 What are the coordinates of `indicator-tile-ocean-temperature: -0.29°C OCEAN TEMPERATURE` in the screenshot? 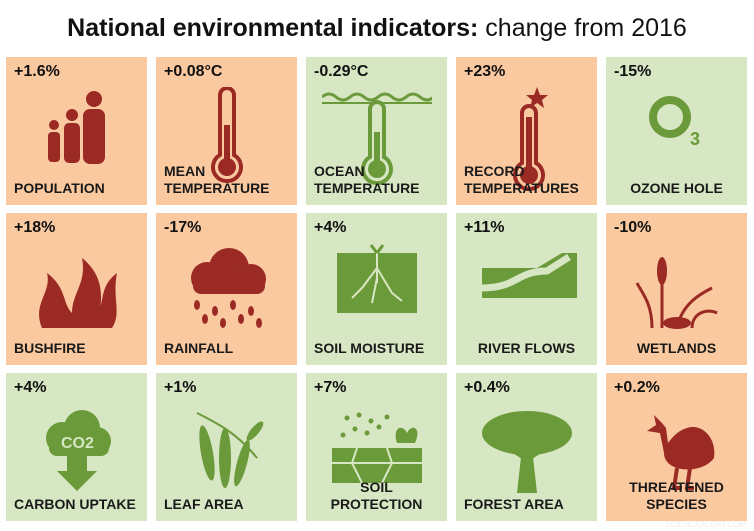 It's located at (376, 131).